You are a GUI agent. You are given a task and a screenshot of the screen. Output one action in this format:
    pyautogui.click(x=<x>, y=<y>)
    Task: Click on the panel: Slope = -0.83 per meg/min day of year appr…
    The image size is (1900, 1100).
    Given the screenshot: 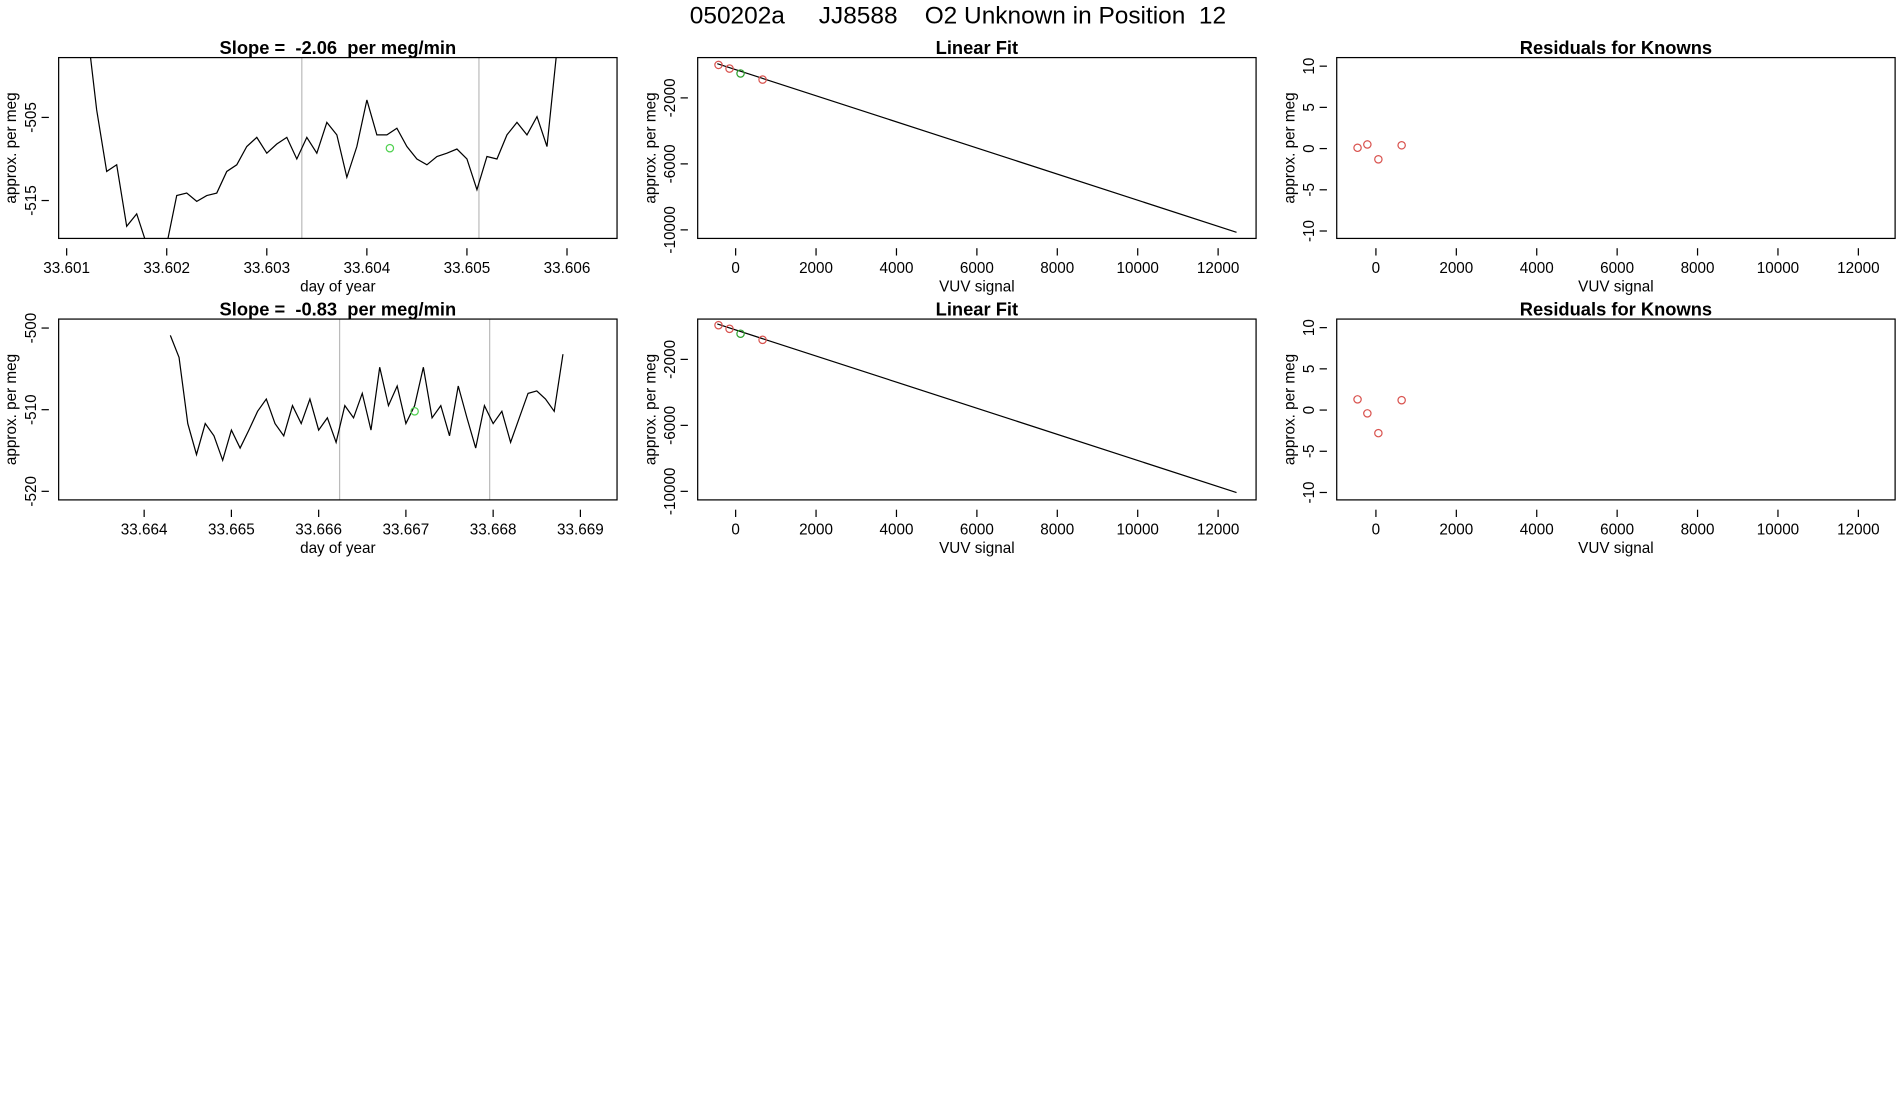 What is the action you would take?
    pyautogui.click(x=310, y=427)
    